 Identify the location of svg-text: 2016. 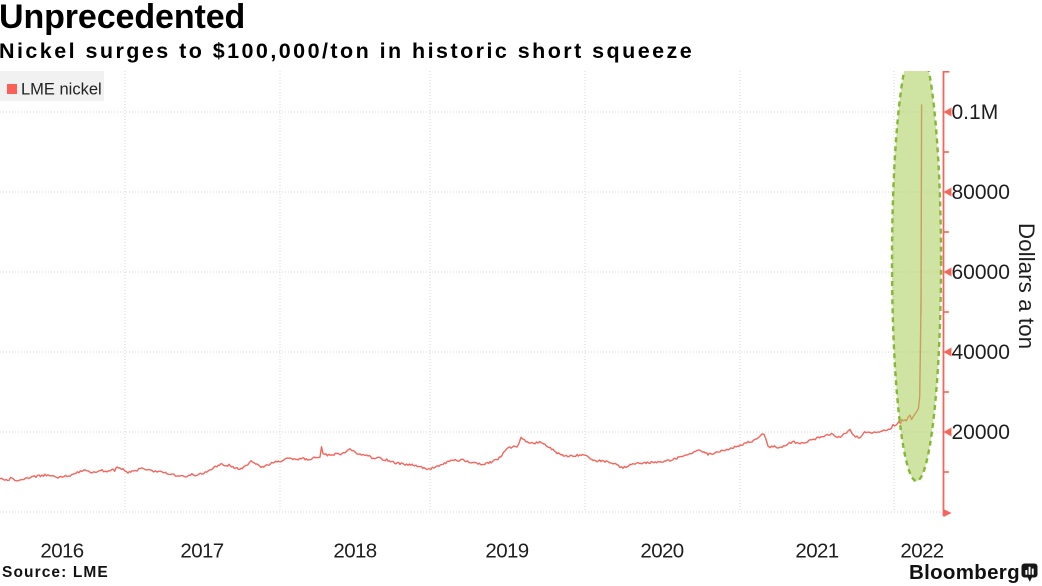
(61, 551).